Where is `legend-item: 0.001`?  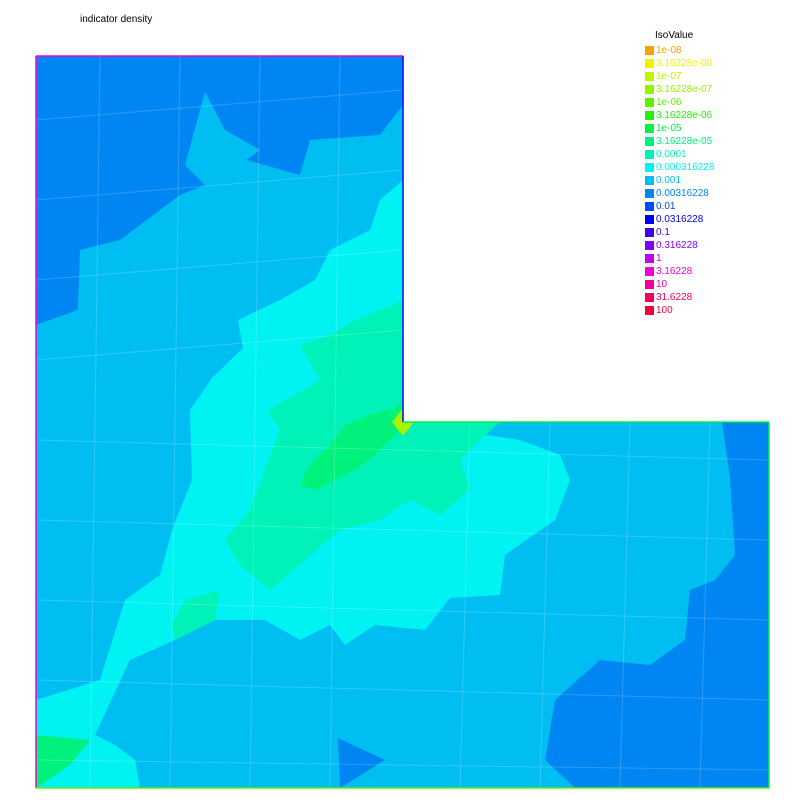 legend-item: 0.001 is located at coordinates (679, 180).